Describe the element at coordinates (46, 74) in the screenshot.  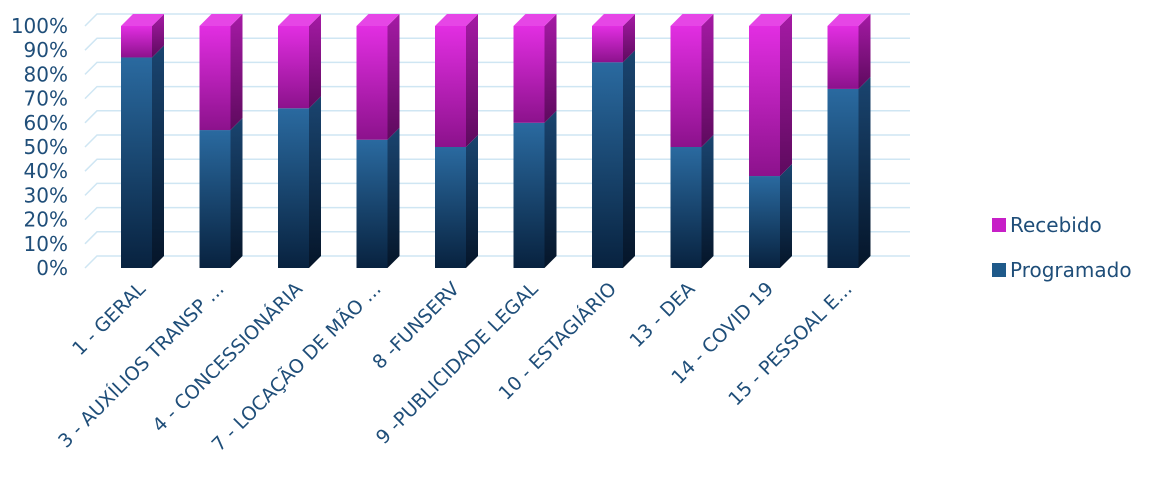
I see `y-tick-label: 80%` at that location.